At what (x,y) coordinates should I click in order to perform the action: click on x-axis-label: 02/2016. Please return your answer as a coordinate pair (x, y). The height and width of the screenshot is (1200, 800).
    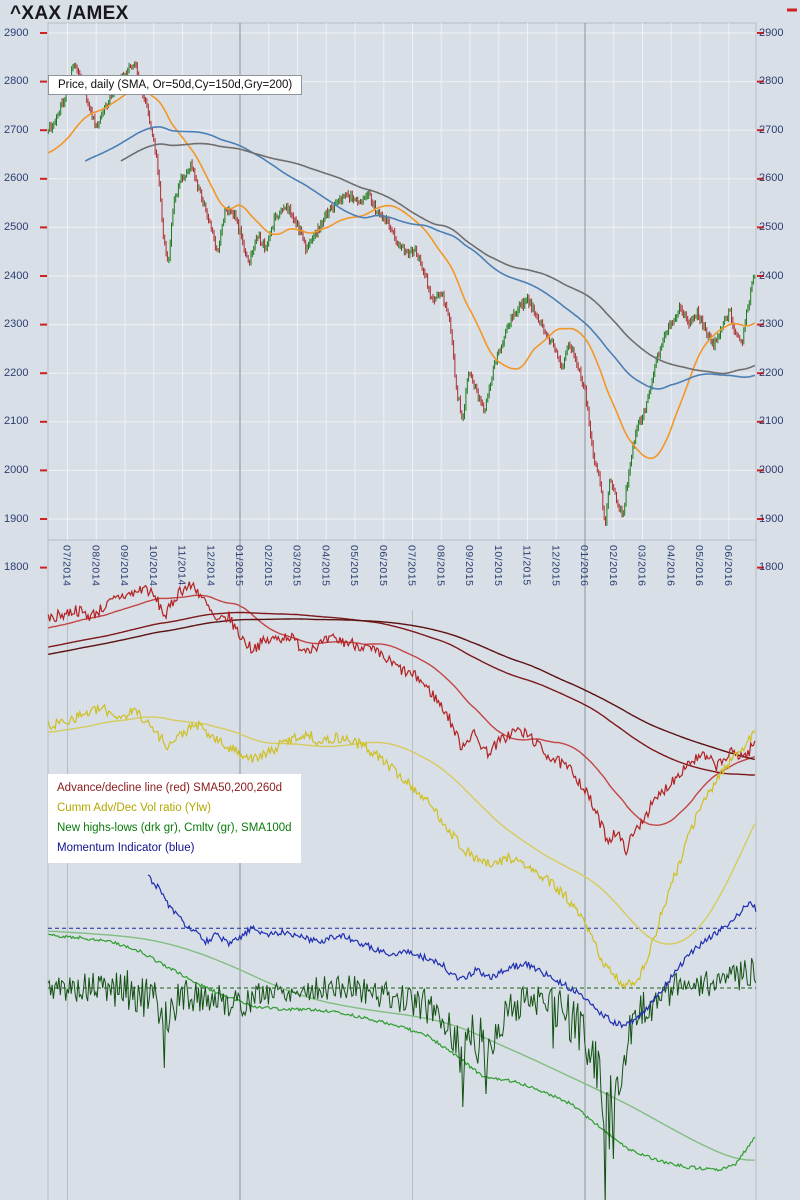
    Looking at the image, I should click on (612, 566).